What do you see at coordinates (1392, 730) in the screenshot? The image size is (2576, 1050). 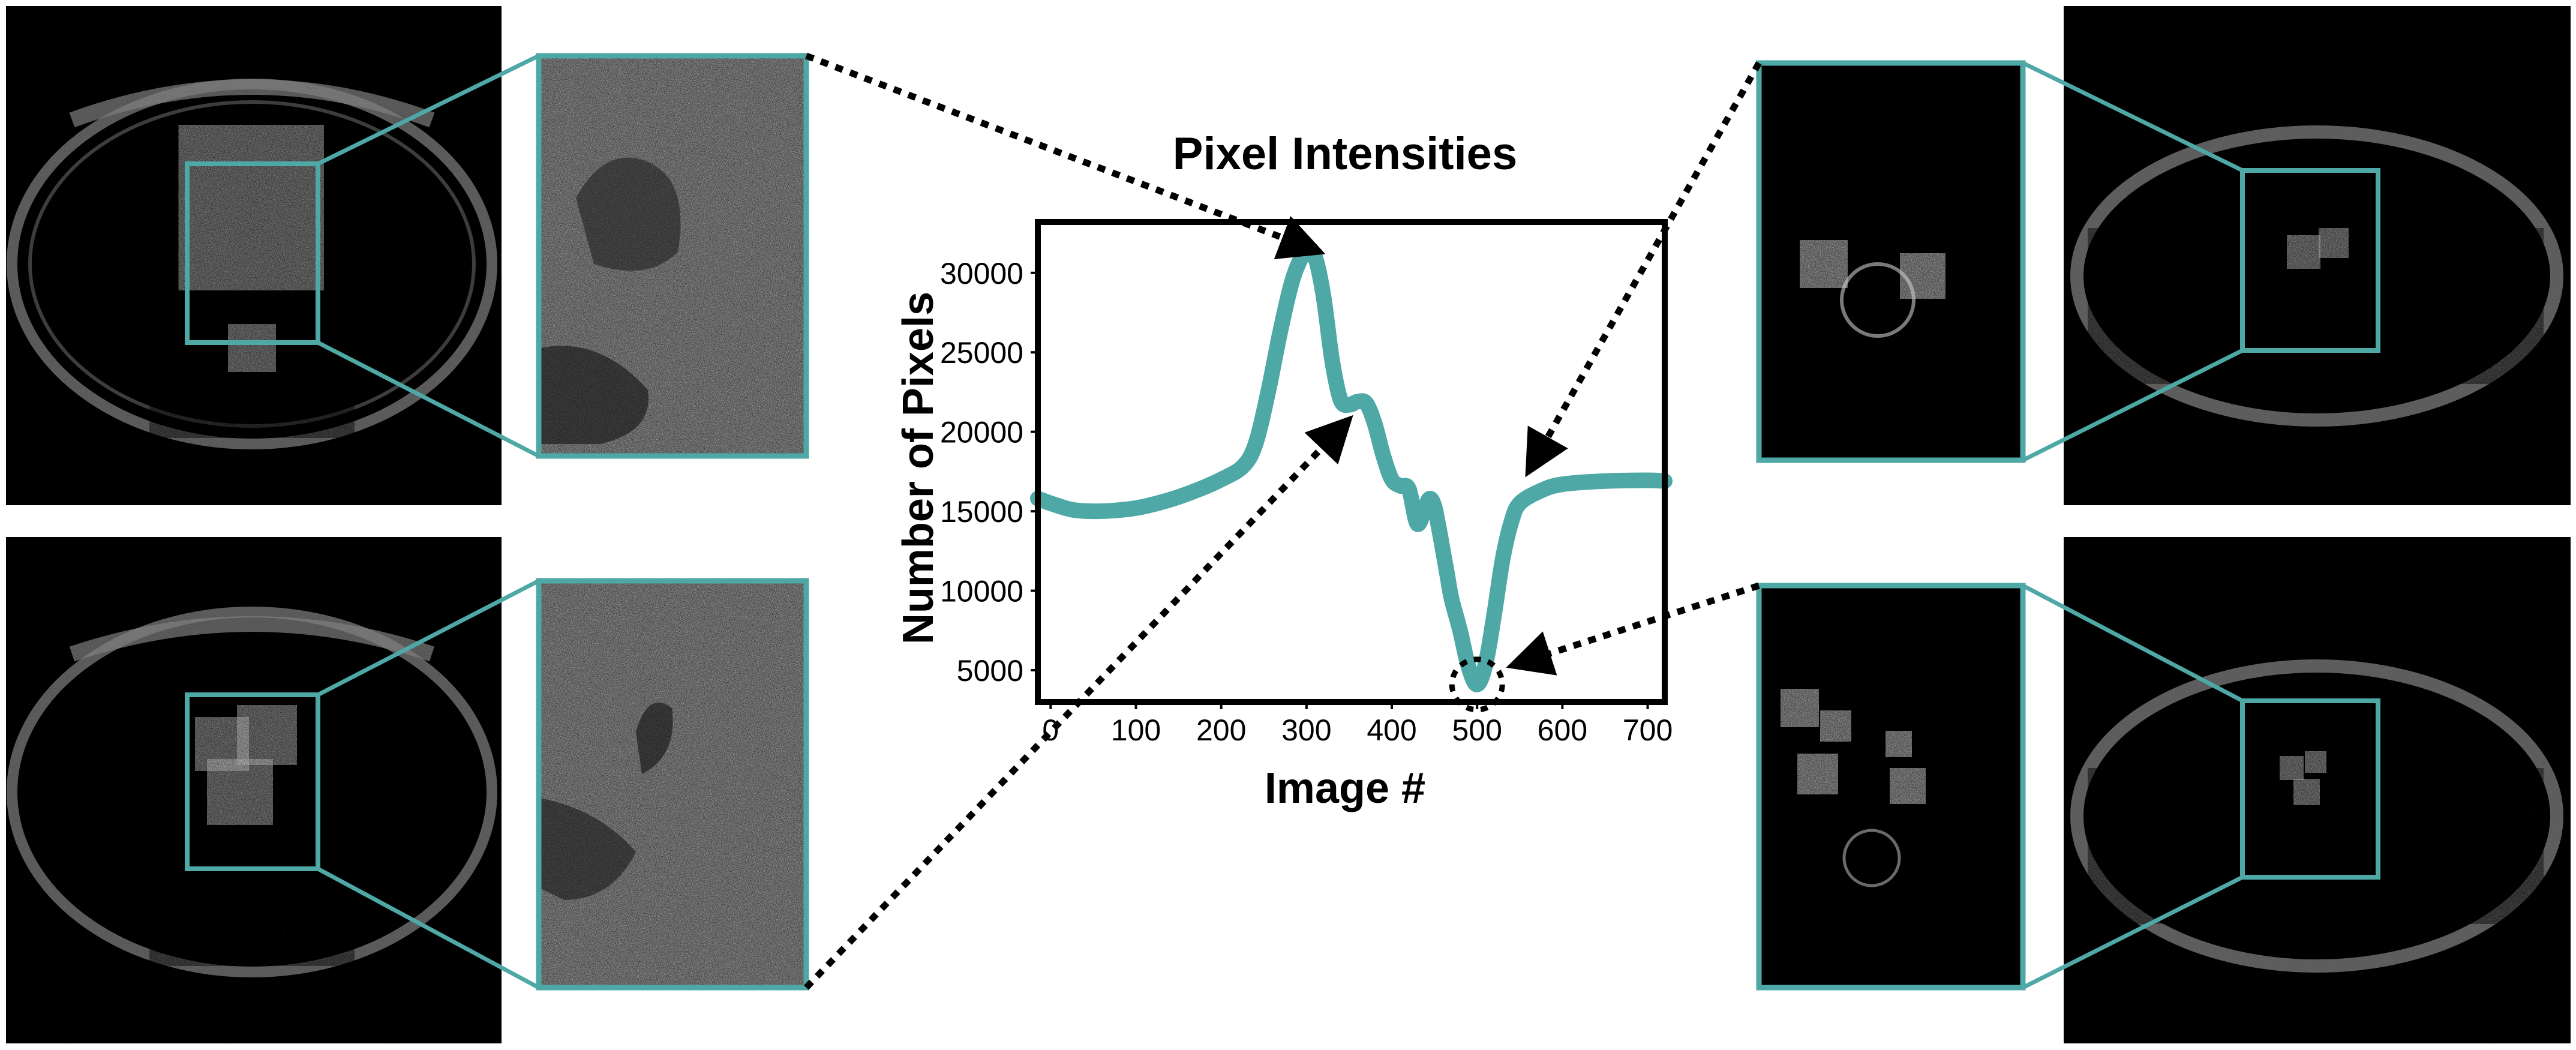 I see `x-tick-label: 400` at bounding box center [1392, 730].